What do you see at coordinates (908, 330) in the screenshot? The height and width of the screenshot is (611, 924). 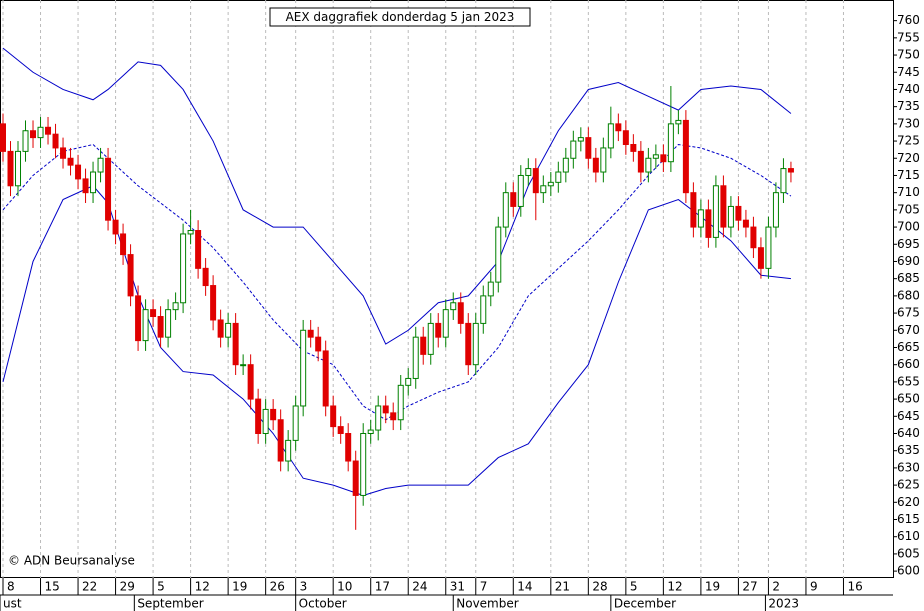 I see `y-tick-label: 670` at bounding box center [908, 330].